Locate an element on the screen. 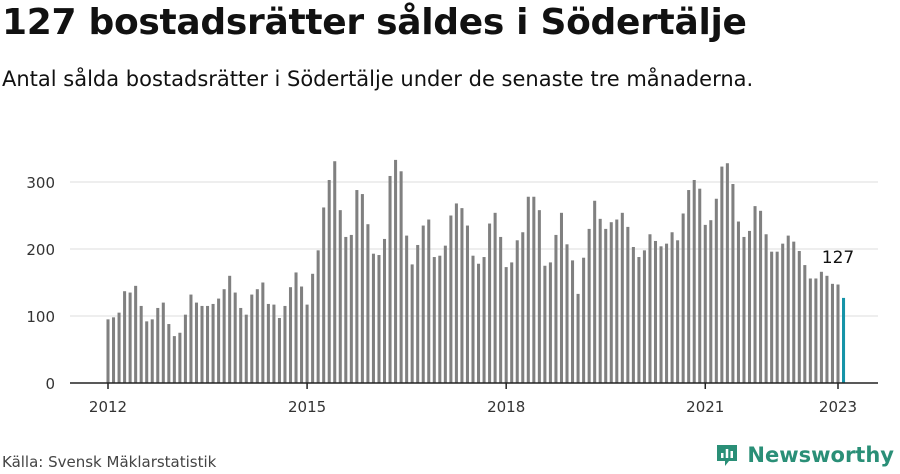 The width and height of the screenshot is (900, 474). x-tick-label: 2023 is located at coordinates (838, 407).